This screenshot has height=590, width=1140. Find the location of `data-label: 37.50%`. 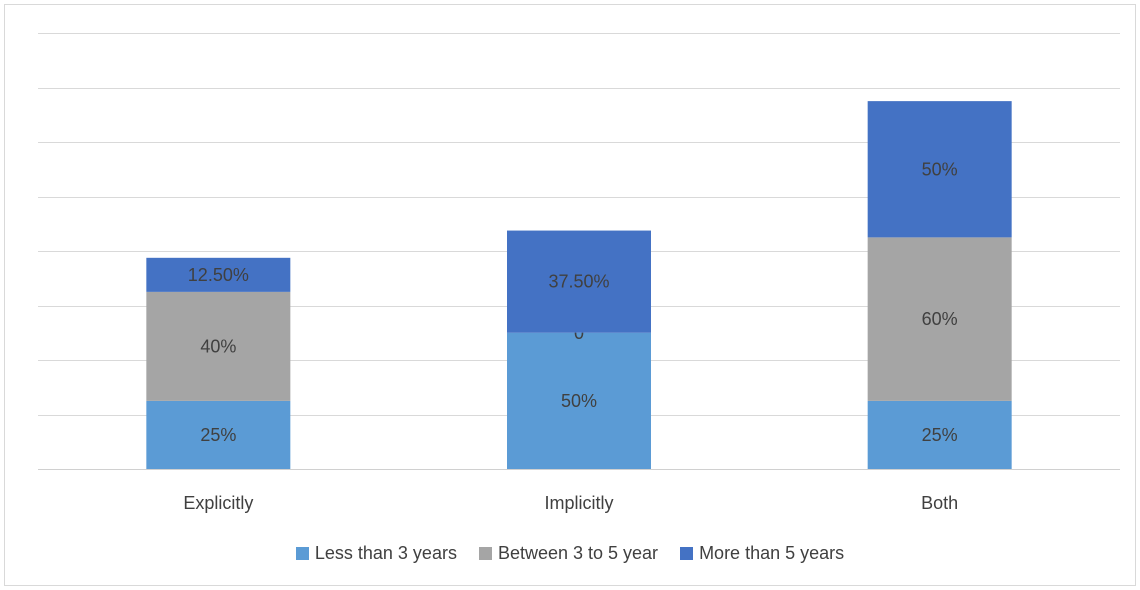

data-label: 37.50% is located at coordinates (578, 282).